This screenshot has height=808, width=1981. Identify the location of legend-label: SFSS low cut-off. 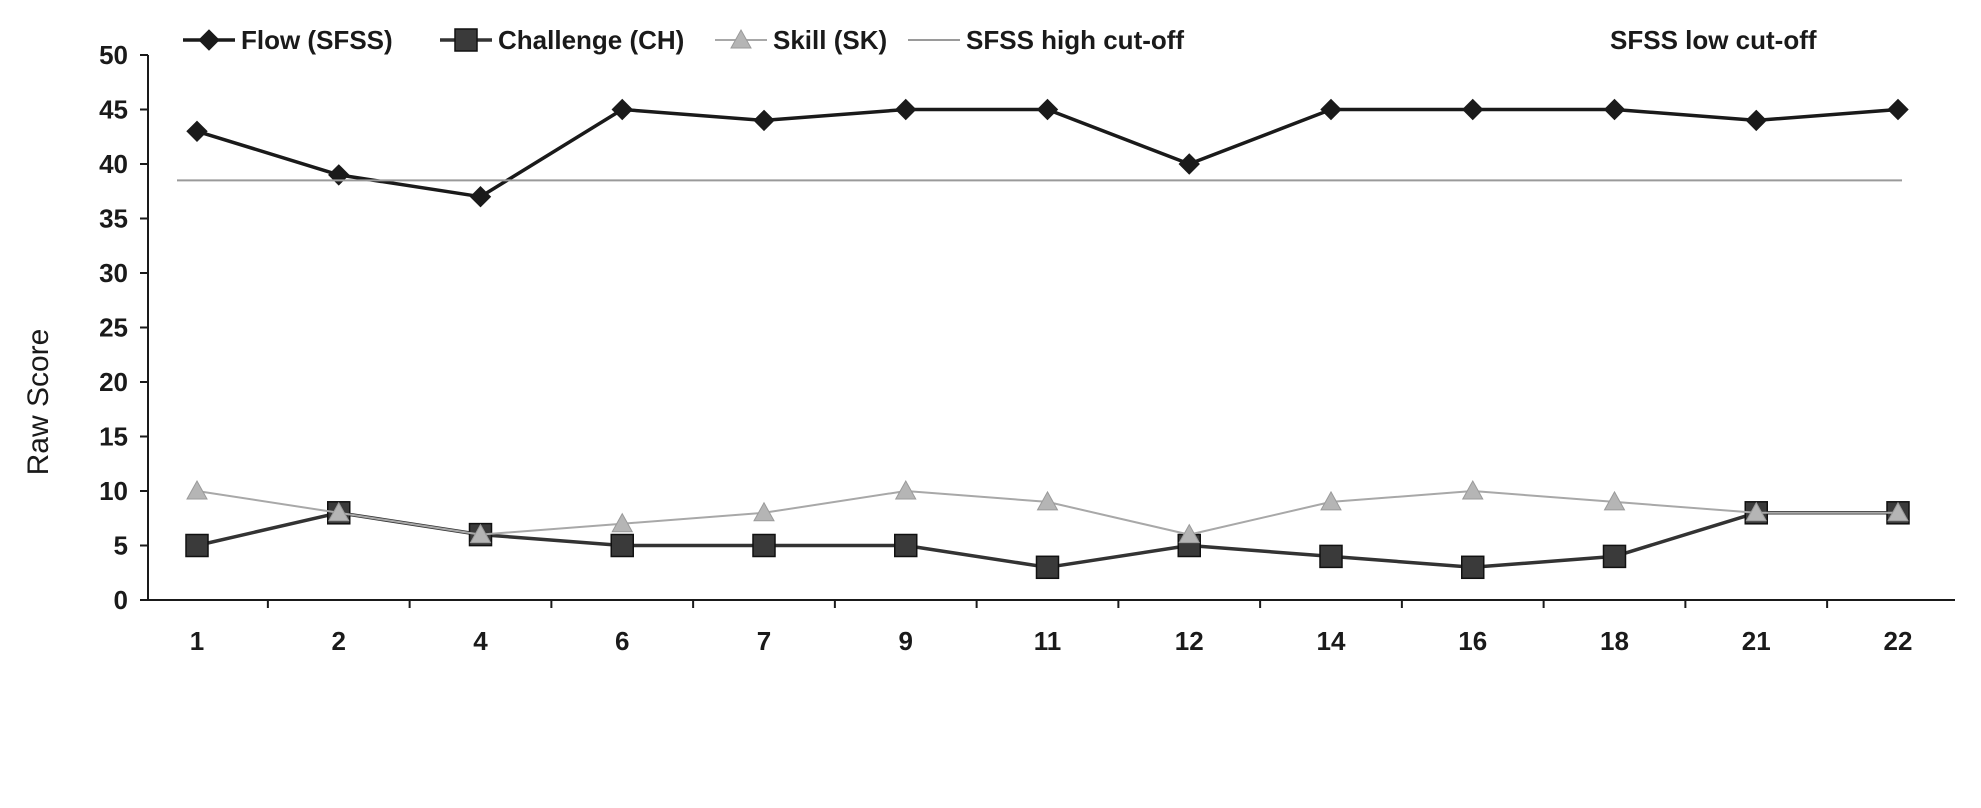
(1713, 40).